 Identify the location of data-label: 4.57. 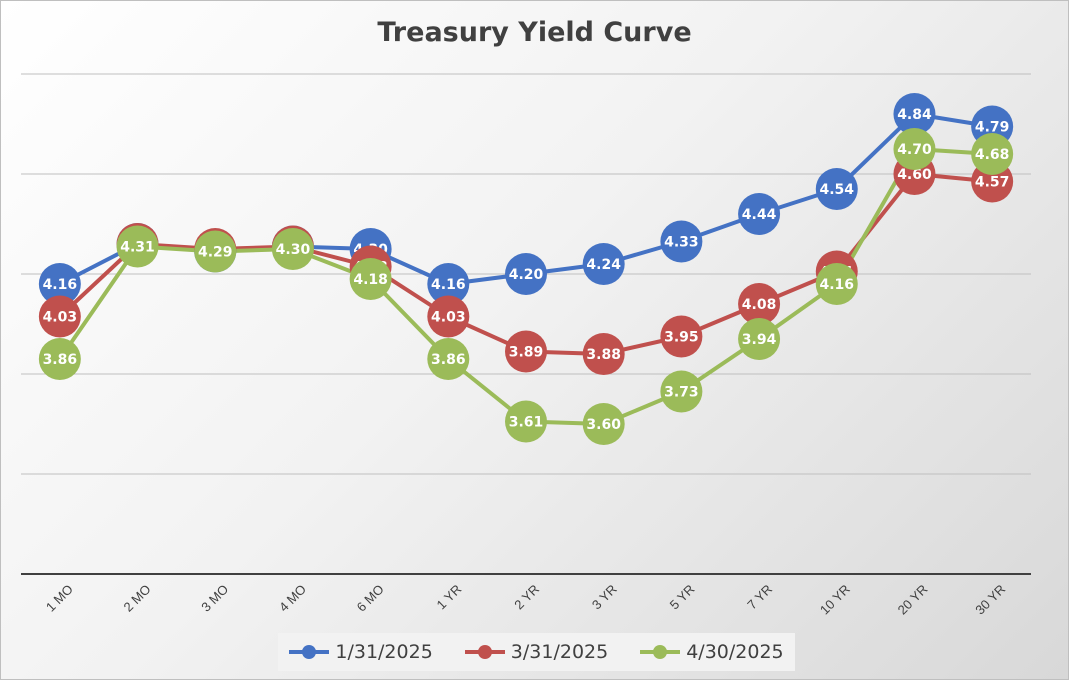
(992, 183).